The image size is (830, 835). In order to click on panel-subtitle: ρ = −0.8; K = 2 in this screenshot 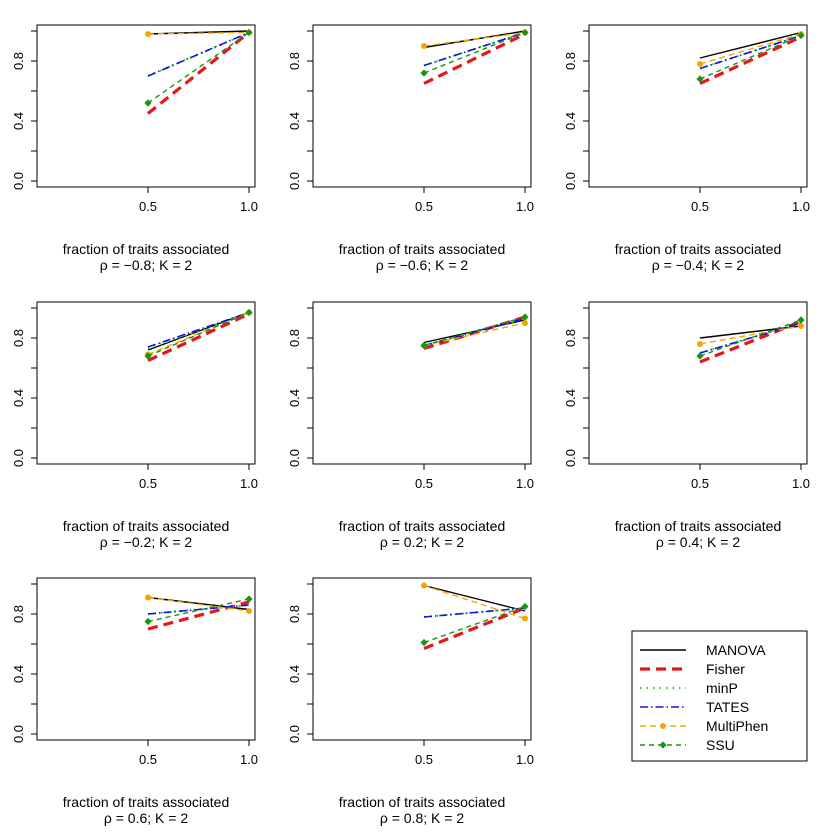, I will do `click(146, 265)`.